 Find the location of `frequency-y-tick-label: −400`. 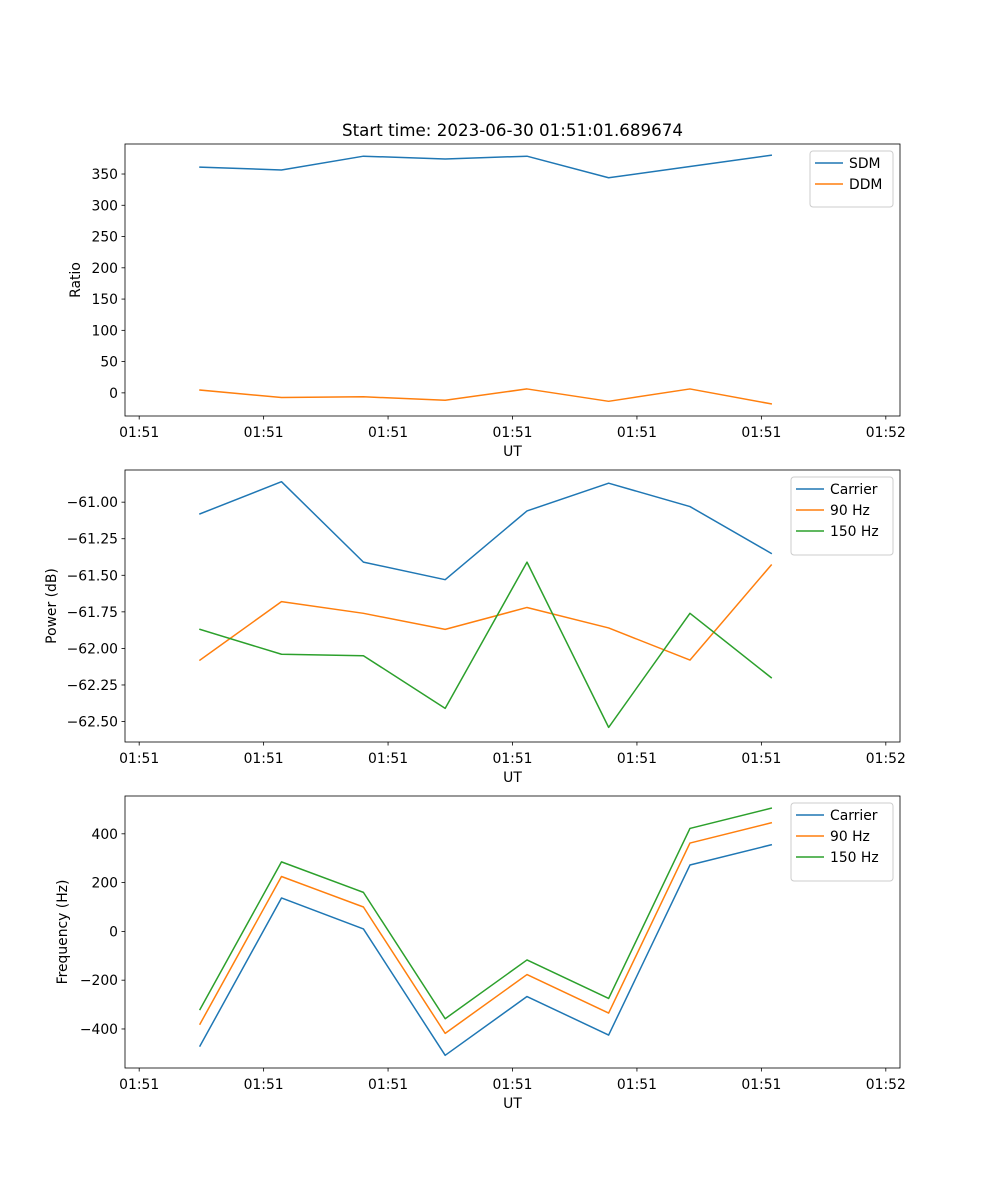

frequency-y-tick-label: −400 is located at coordinates (99, 1030).